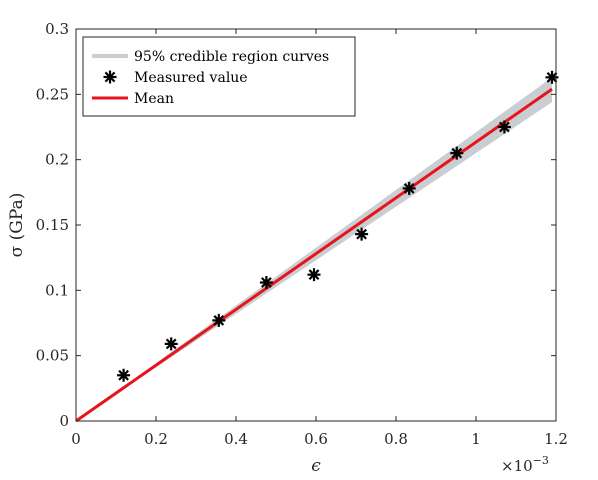 The width and height of the screenshot is (598, 480). I want to click on y-tick-label: 0.3, so click(57, 29).